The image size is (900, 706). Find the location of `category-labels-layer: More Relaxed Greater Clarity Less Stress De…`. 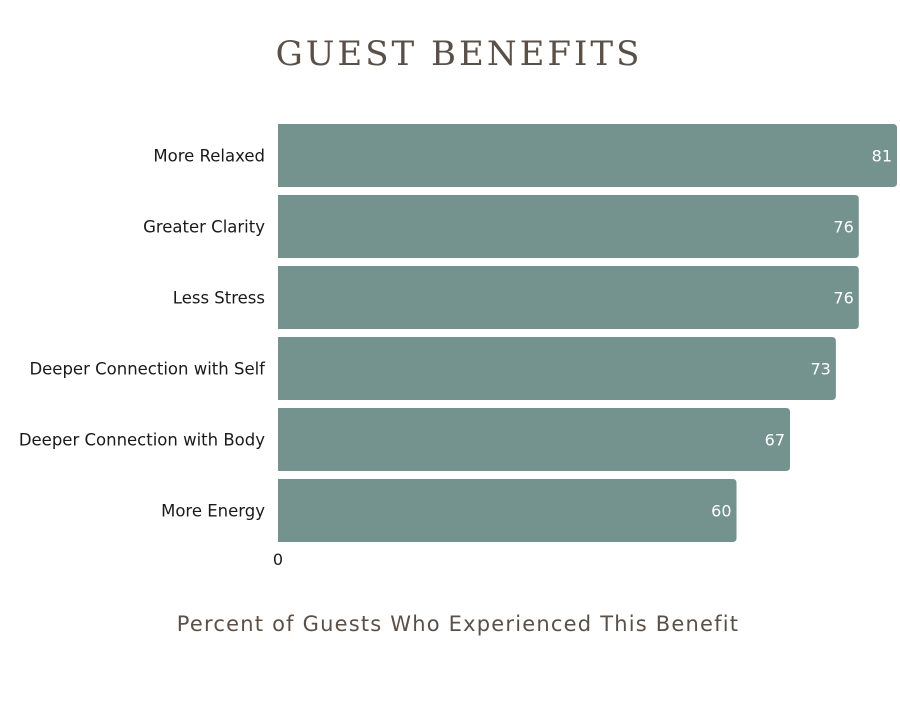

category-labels-layer: More Relaxed Greater Clarity Less Stress De… is located at coordinates (142, 334).